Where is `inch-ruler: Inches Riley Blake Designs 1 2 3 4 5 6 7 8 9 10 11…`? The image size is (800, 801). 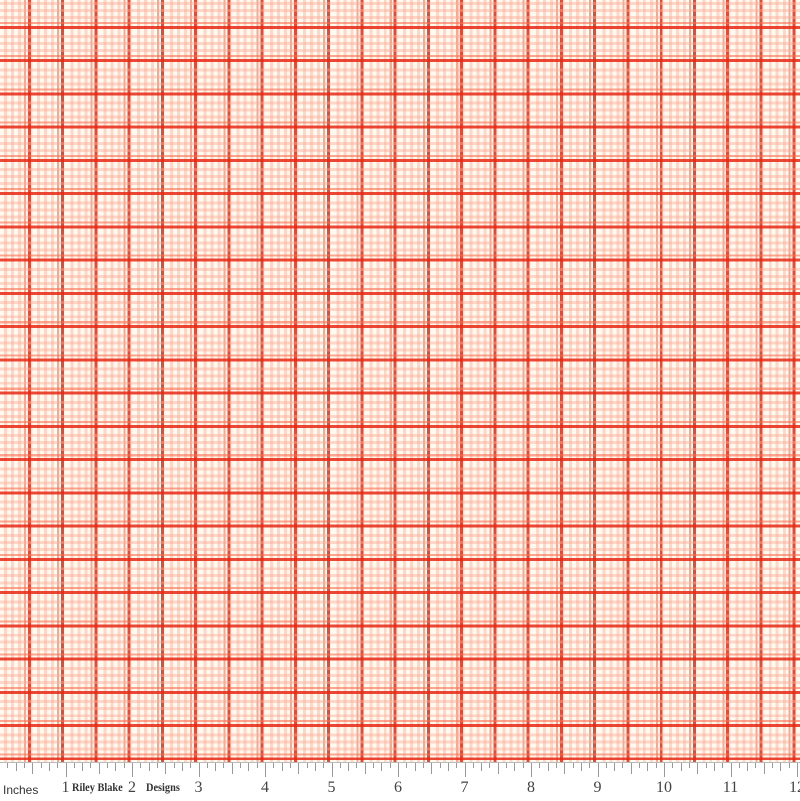
inch-ruler: Inches Riley Blake Designs 1 2 3 4 5 6 7 8 9 10 11… is located at coordinates (400, 781).